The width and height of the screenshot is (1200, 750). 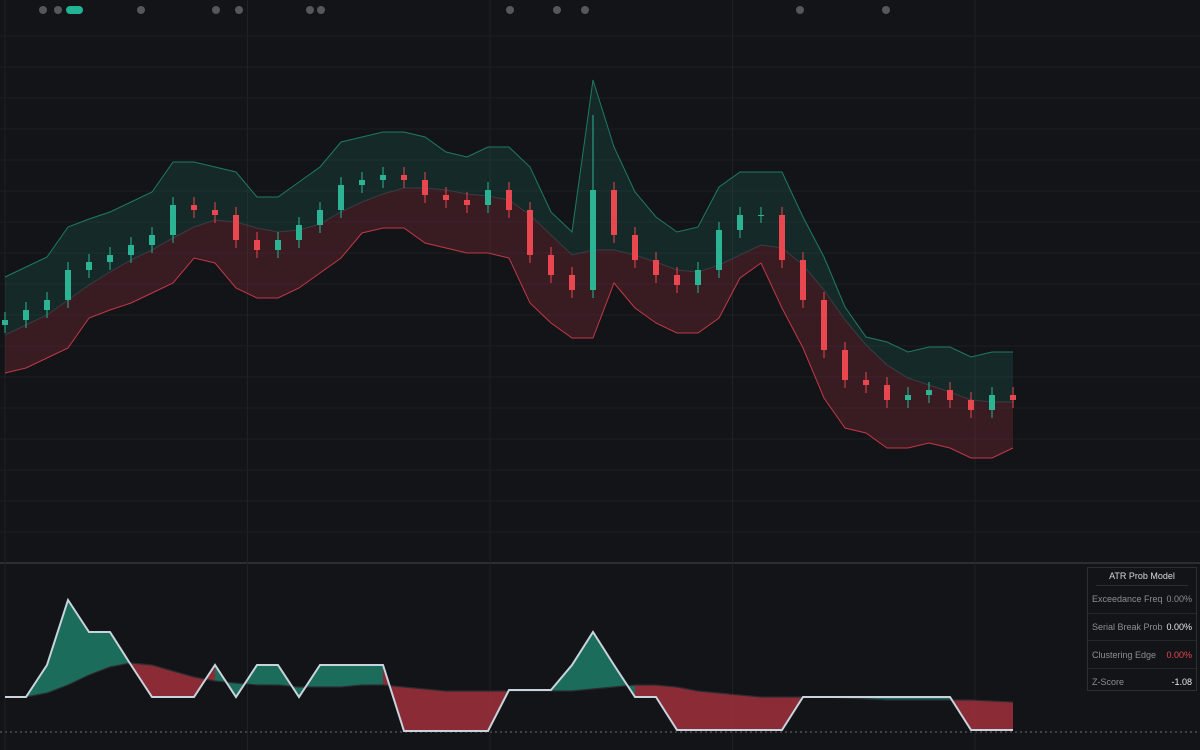 I want to click on event-markers, so click(x=464, y=10).